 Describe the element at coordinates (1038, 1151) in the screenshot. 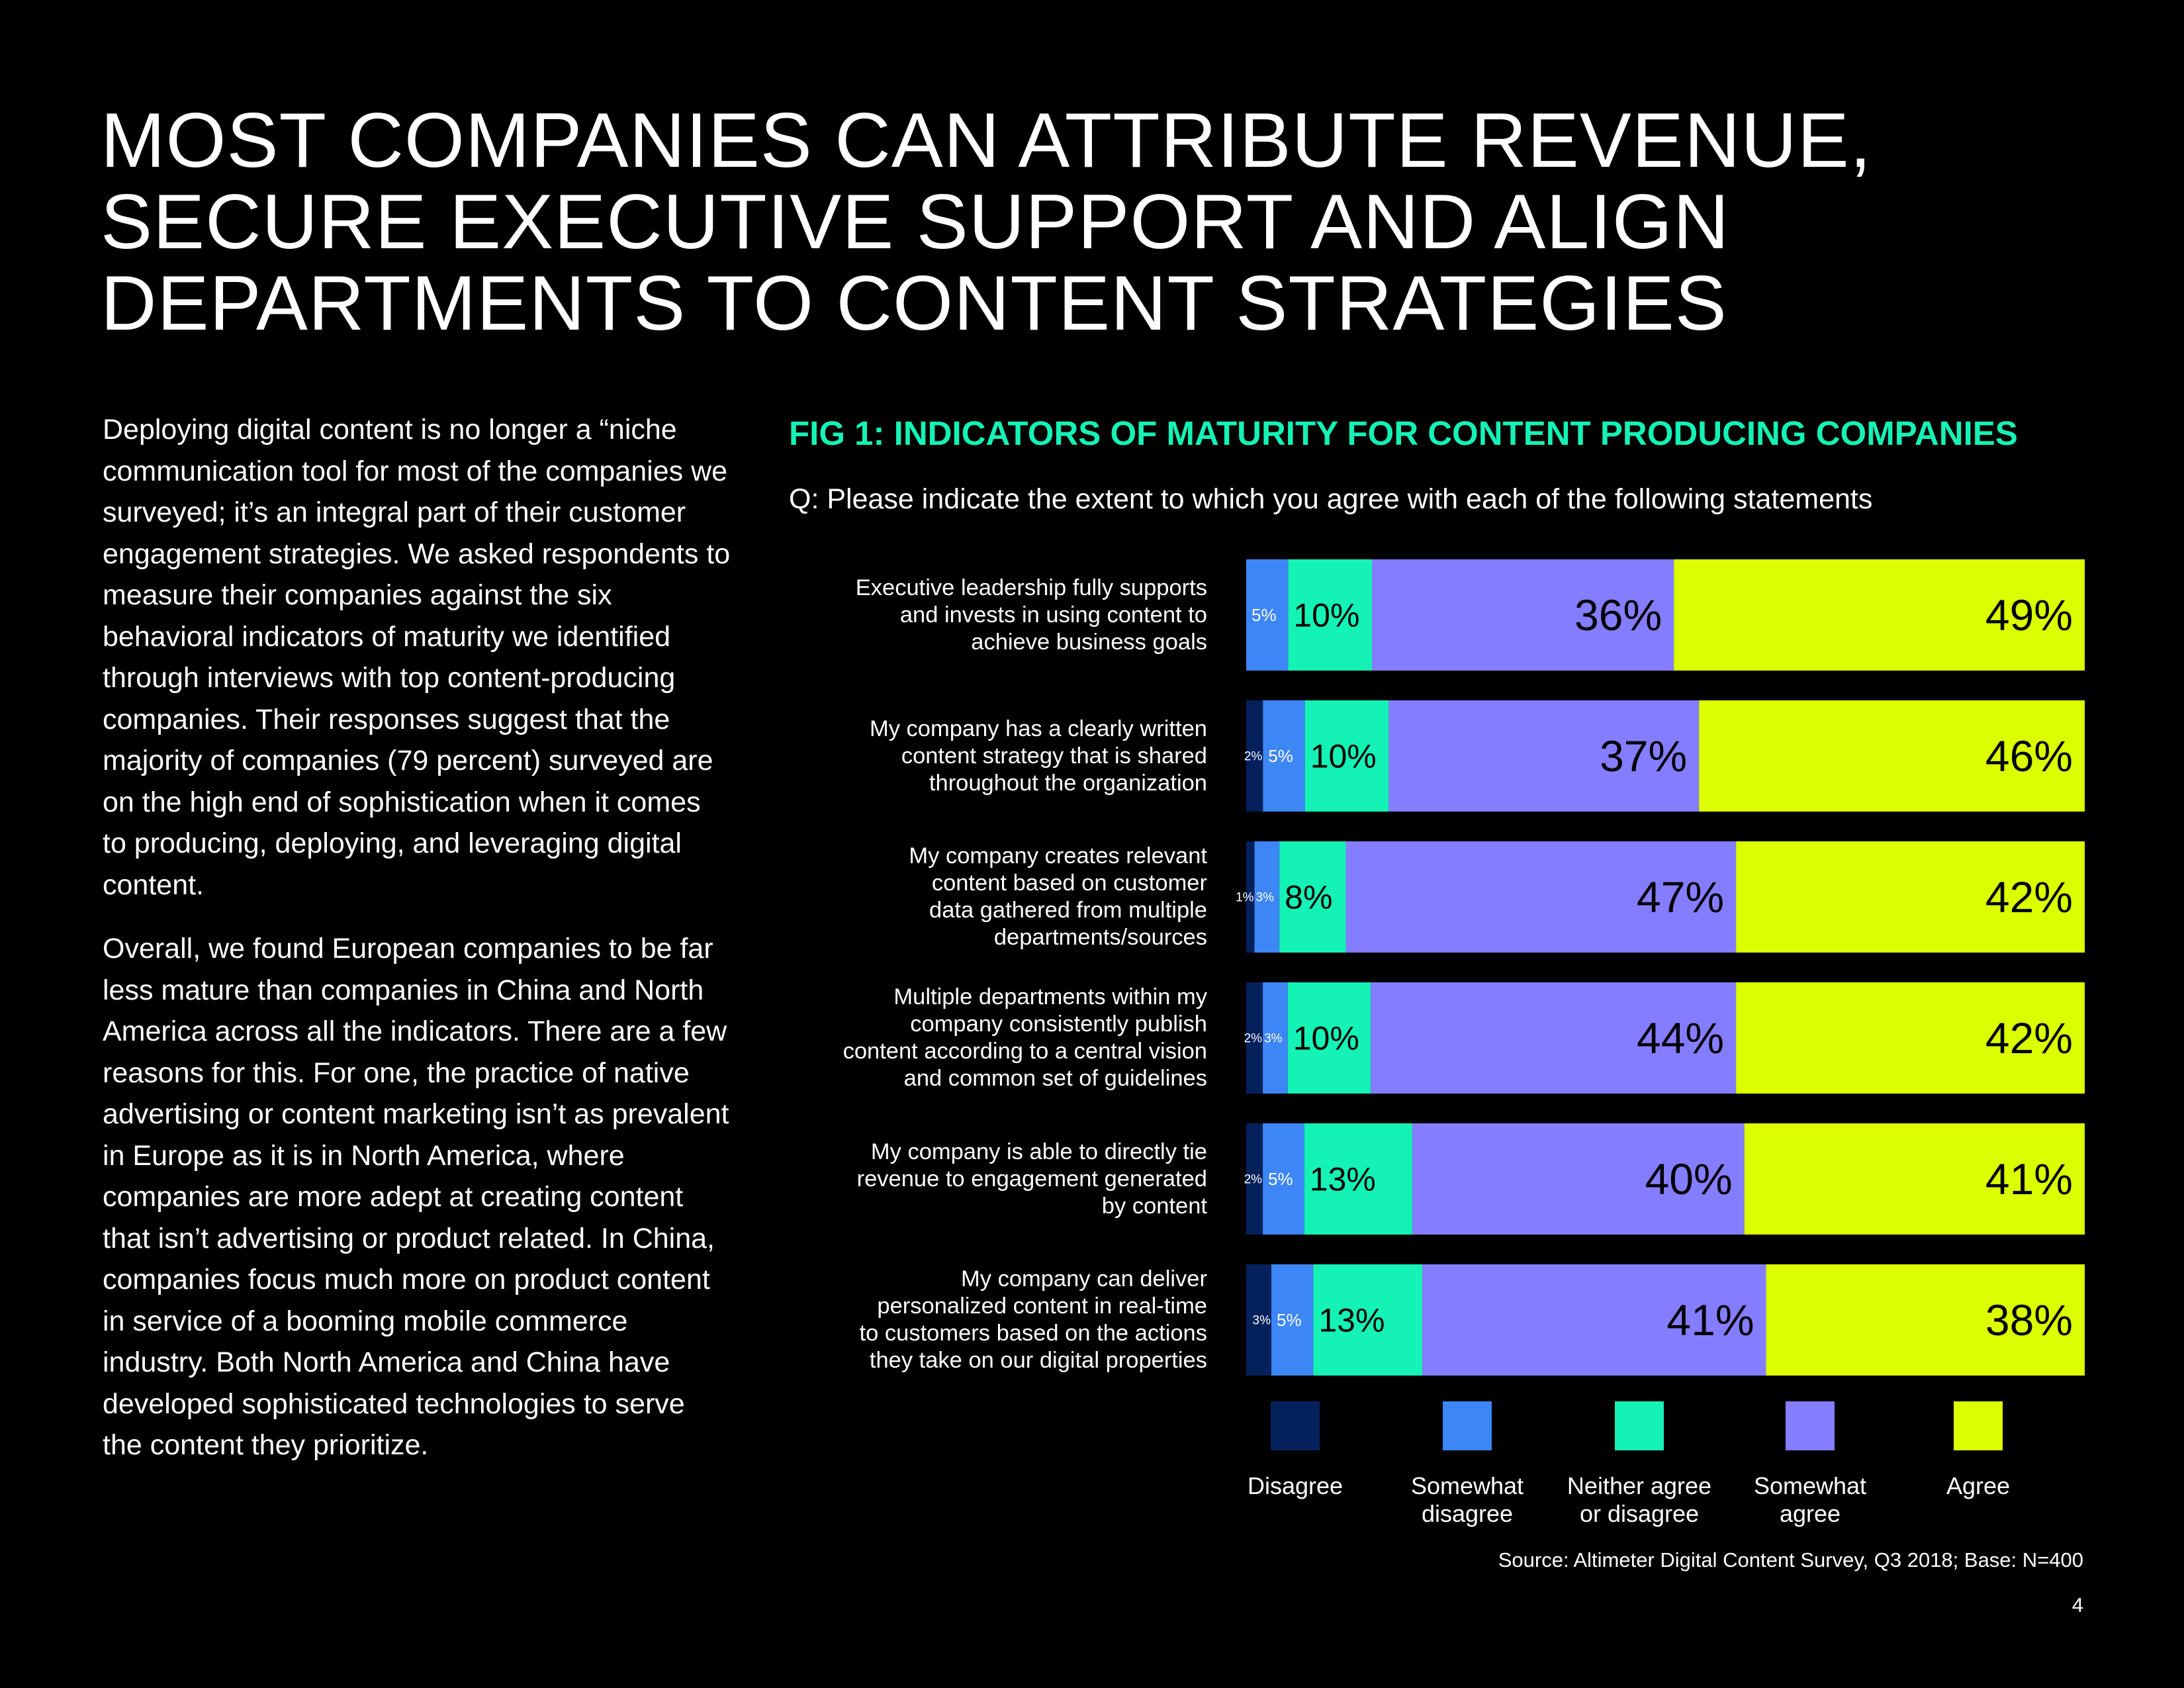

I see `row-label-line: My company is able to directly tie` at that location.